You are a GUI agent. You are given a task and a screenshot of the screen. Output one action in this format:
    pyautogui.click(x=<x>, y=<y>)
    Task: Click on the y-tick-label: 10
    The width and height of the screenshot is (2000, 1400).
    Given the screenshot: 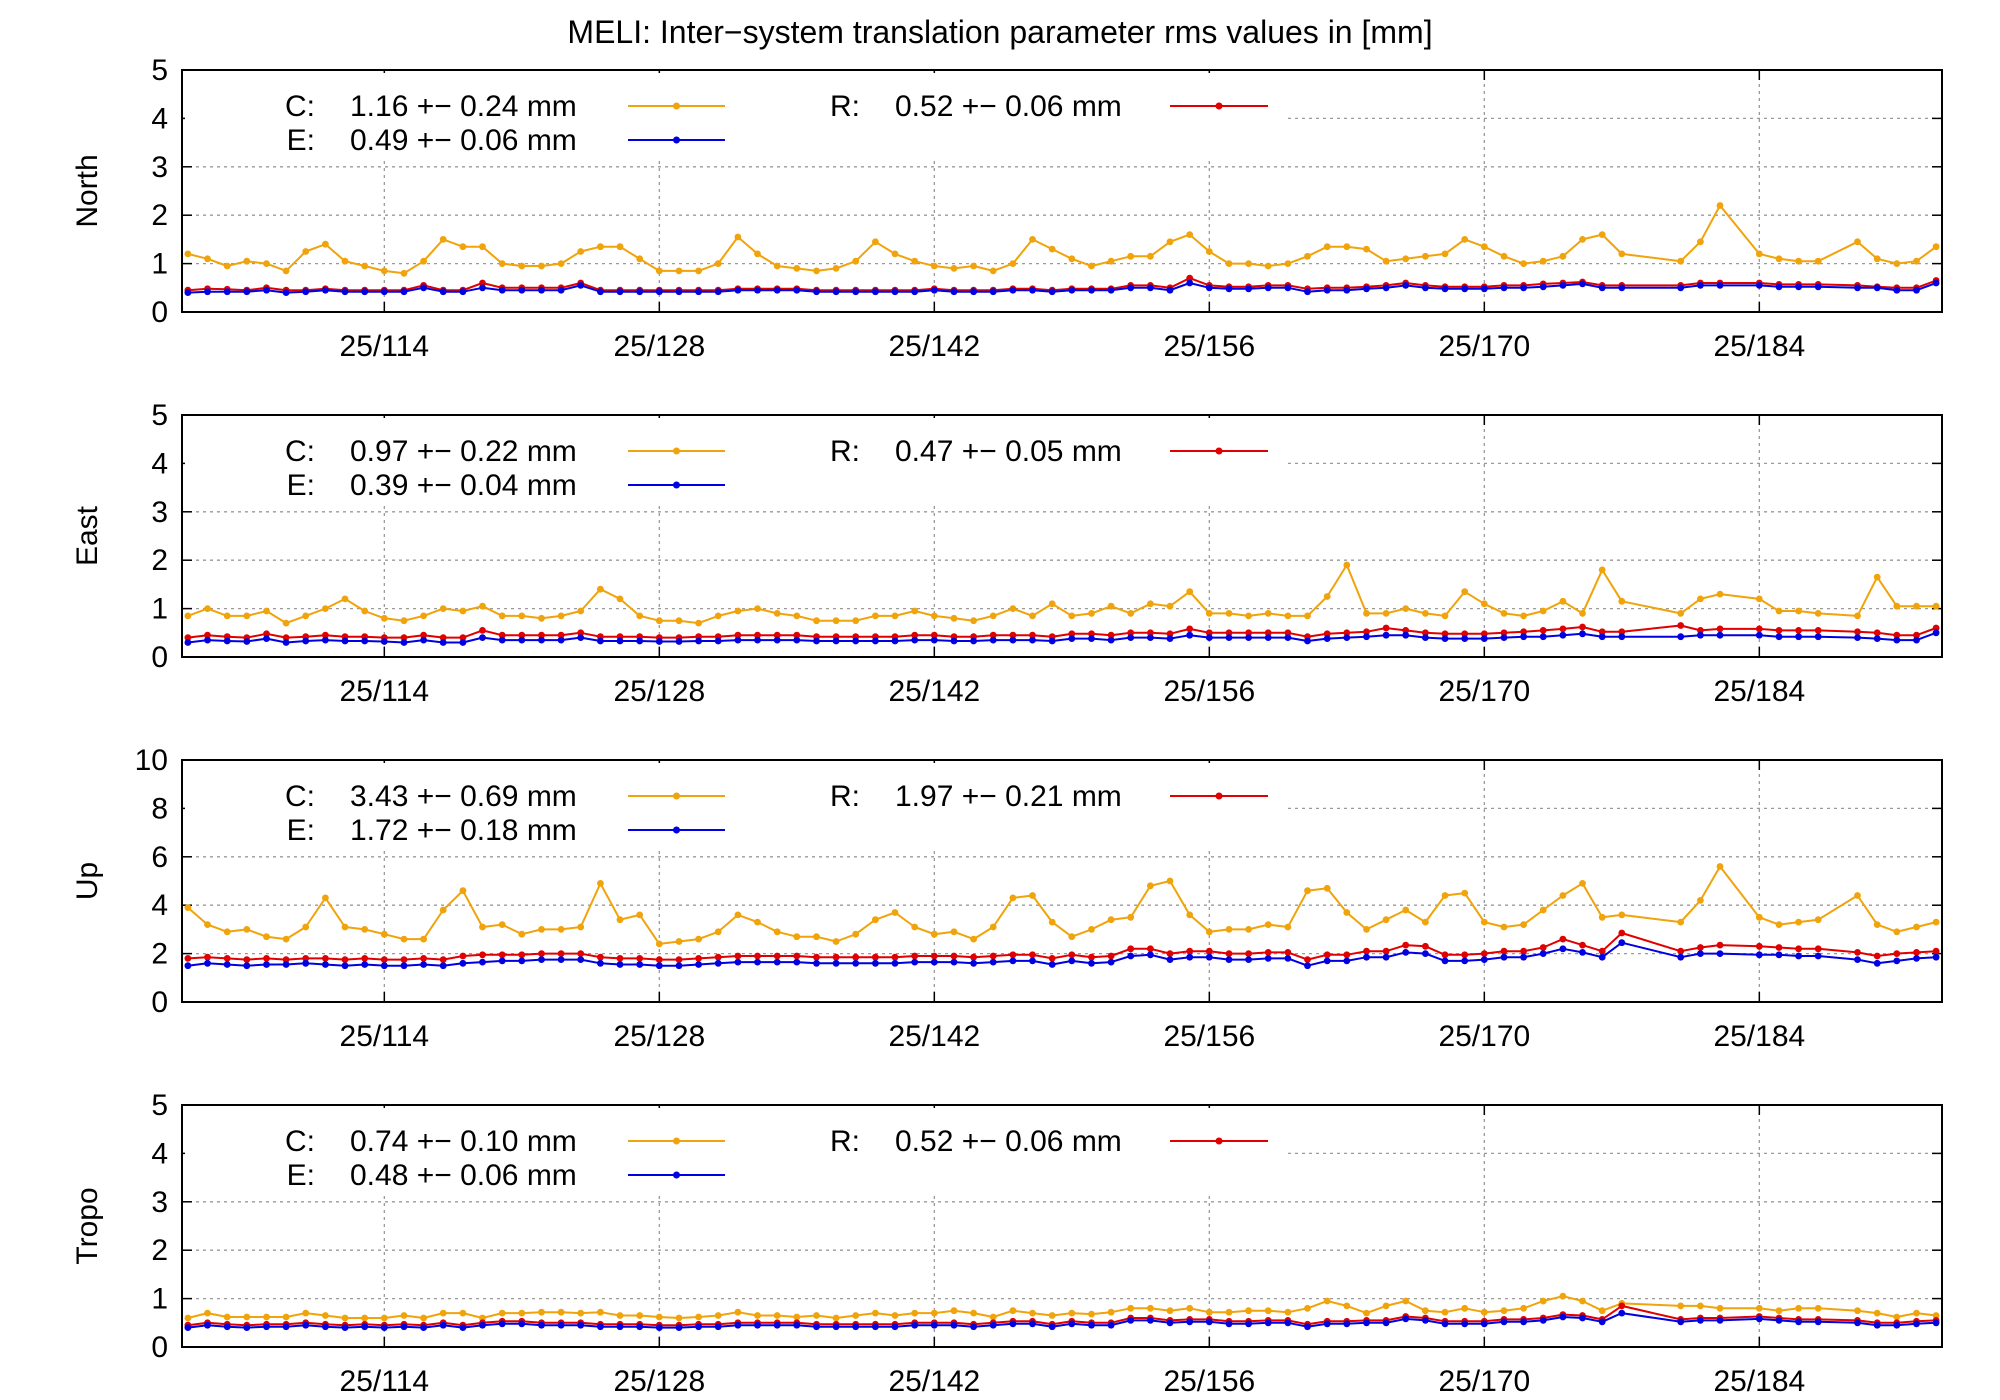 What is the action you would take?
    pyautogui.click(x=151, y=760)
    